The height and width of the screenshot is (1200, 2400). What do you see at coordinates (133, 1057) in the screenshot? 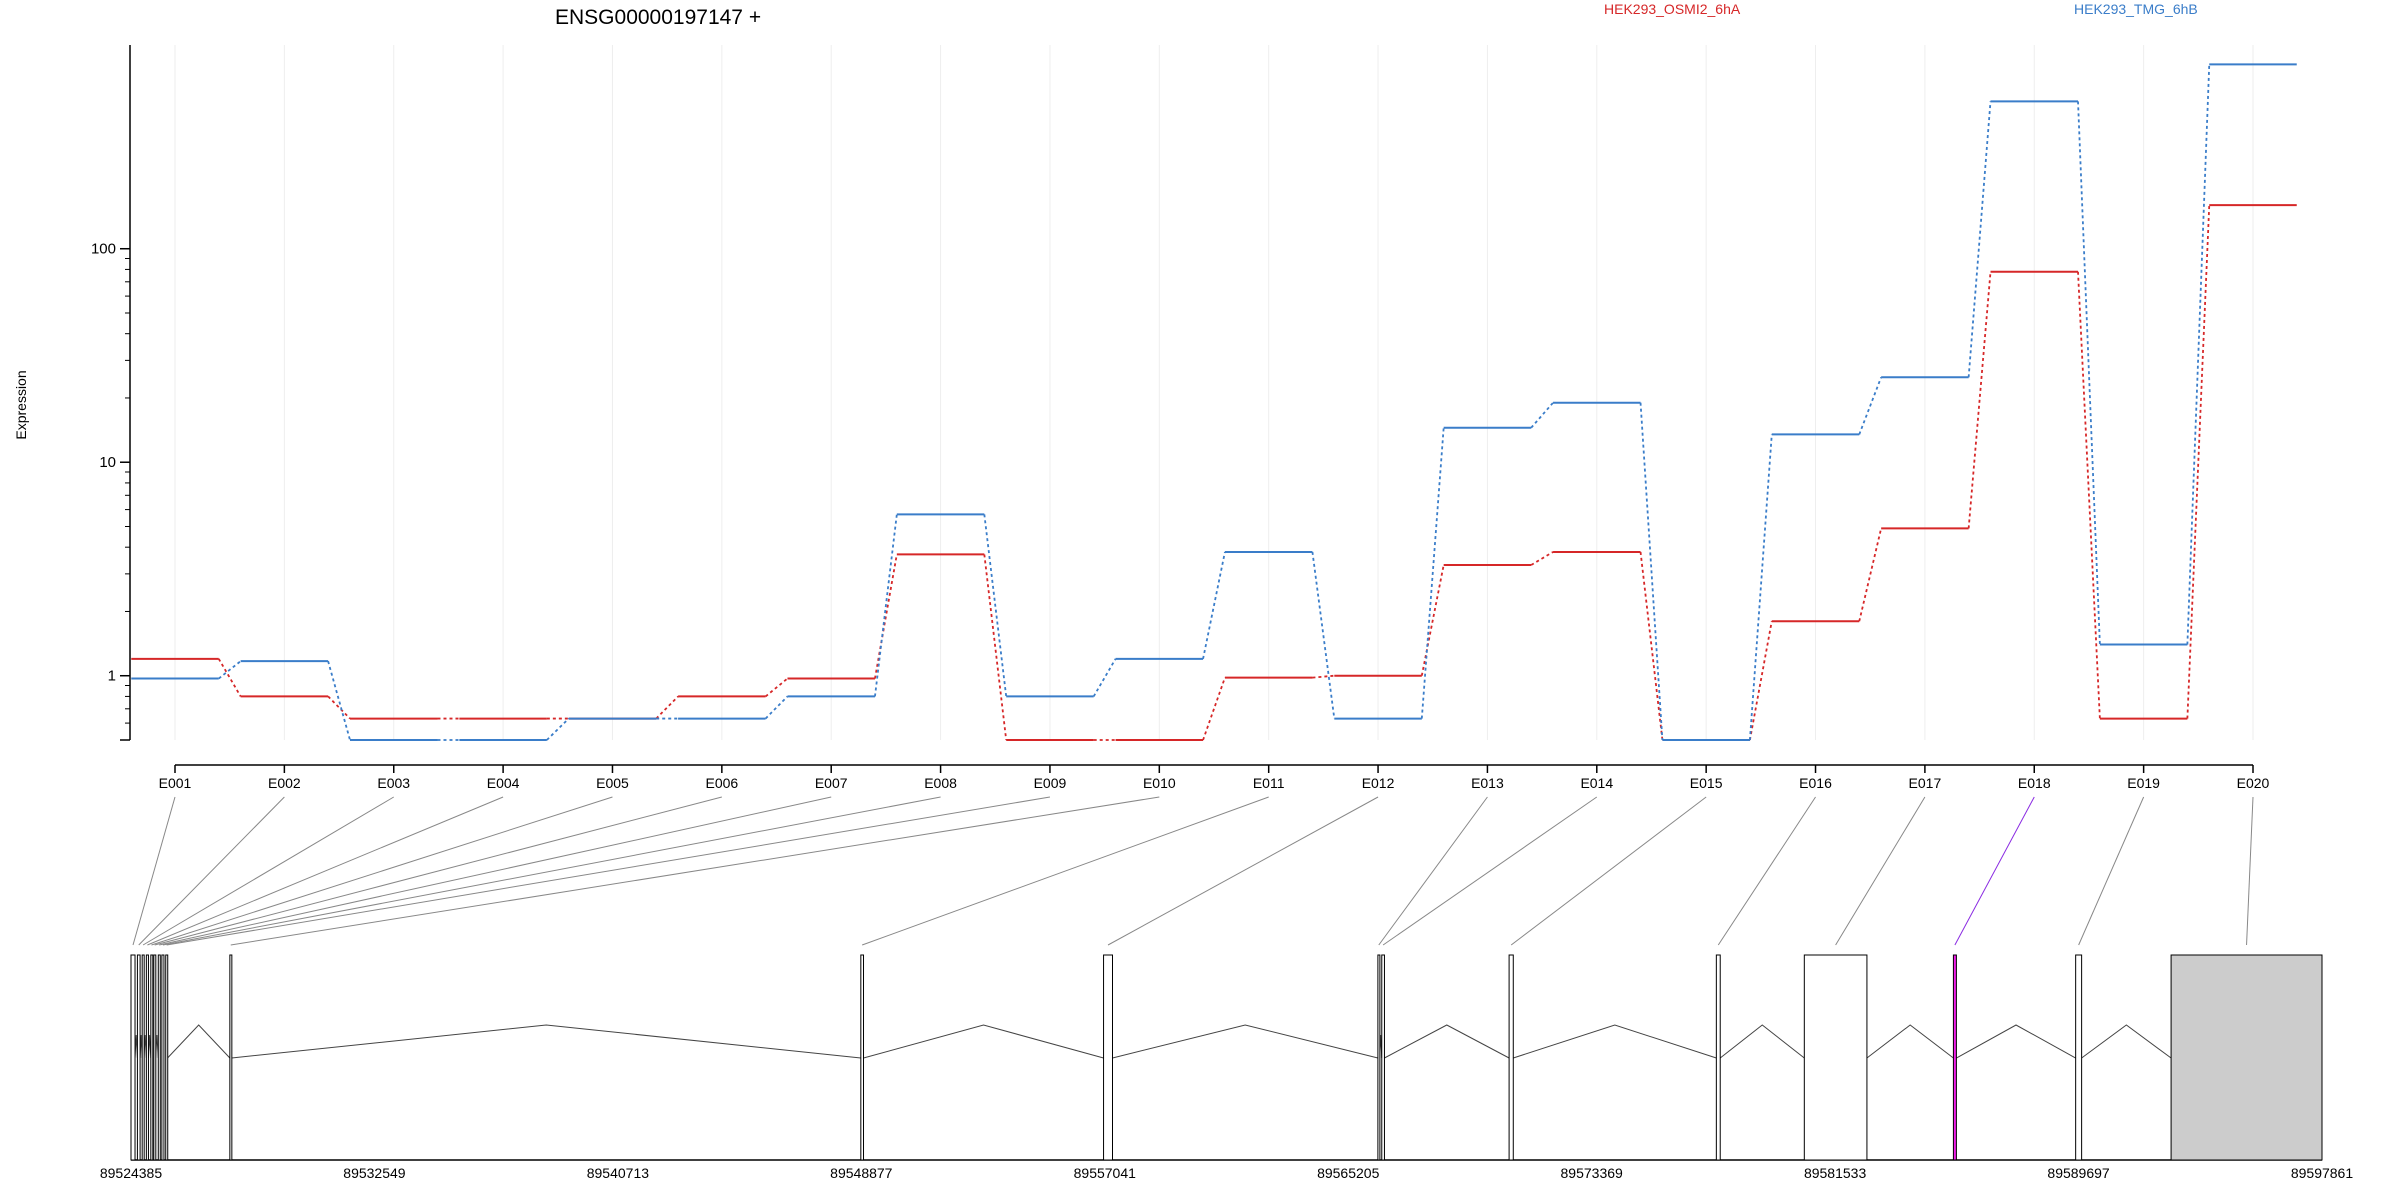
I see `exon-E001` at bounding box center [133, 1057].